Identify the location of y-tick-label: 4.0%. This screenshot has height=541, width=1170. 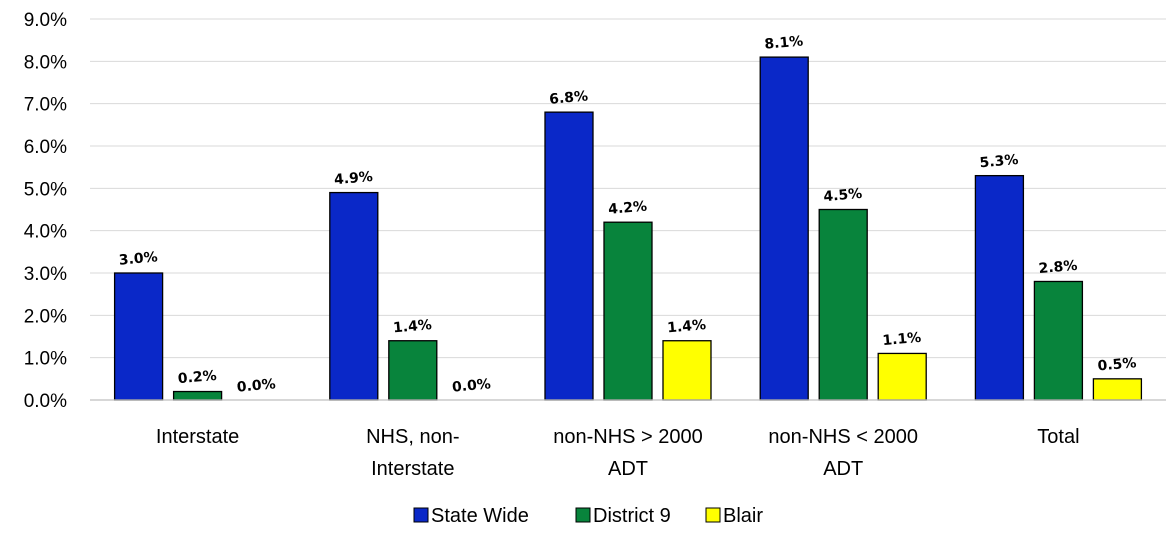
(45, 232).